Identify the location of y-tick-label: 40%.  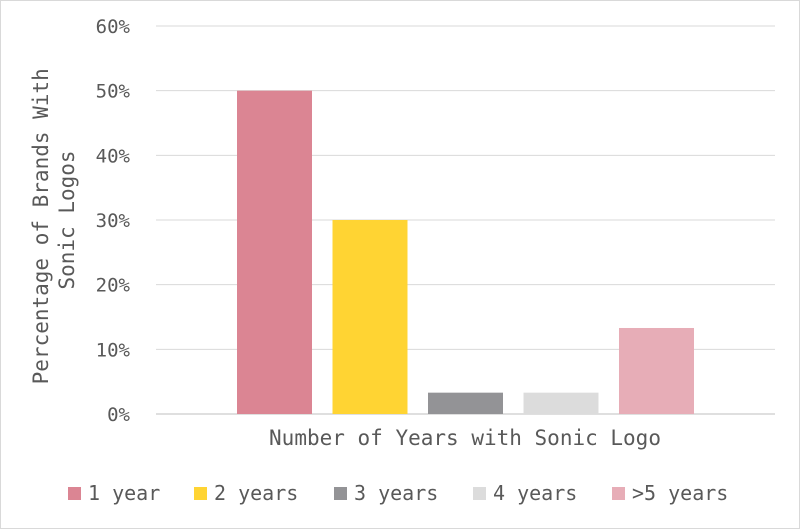
(113, 156).